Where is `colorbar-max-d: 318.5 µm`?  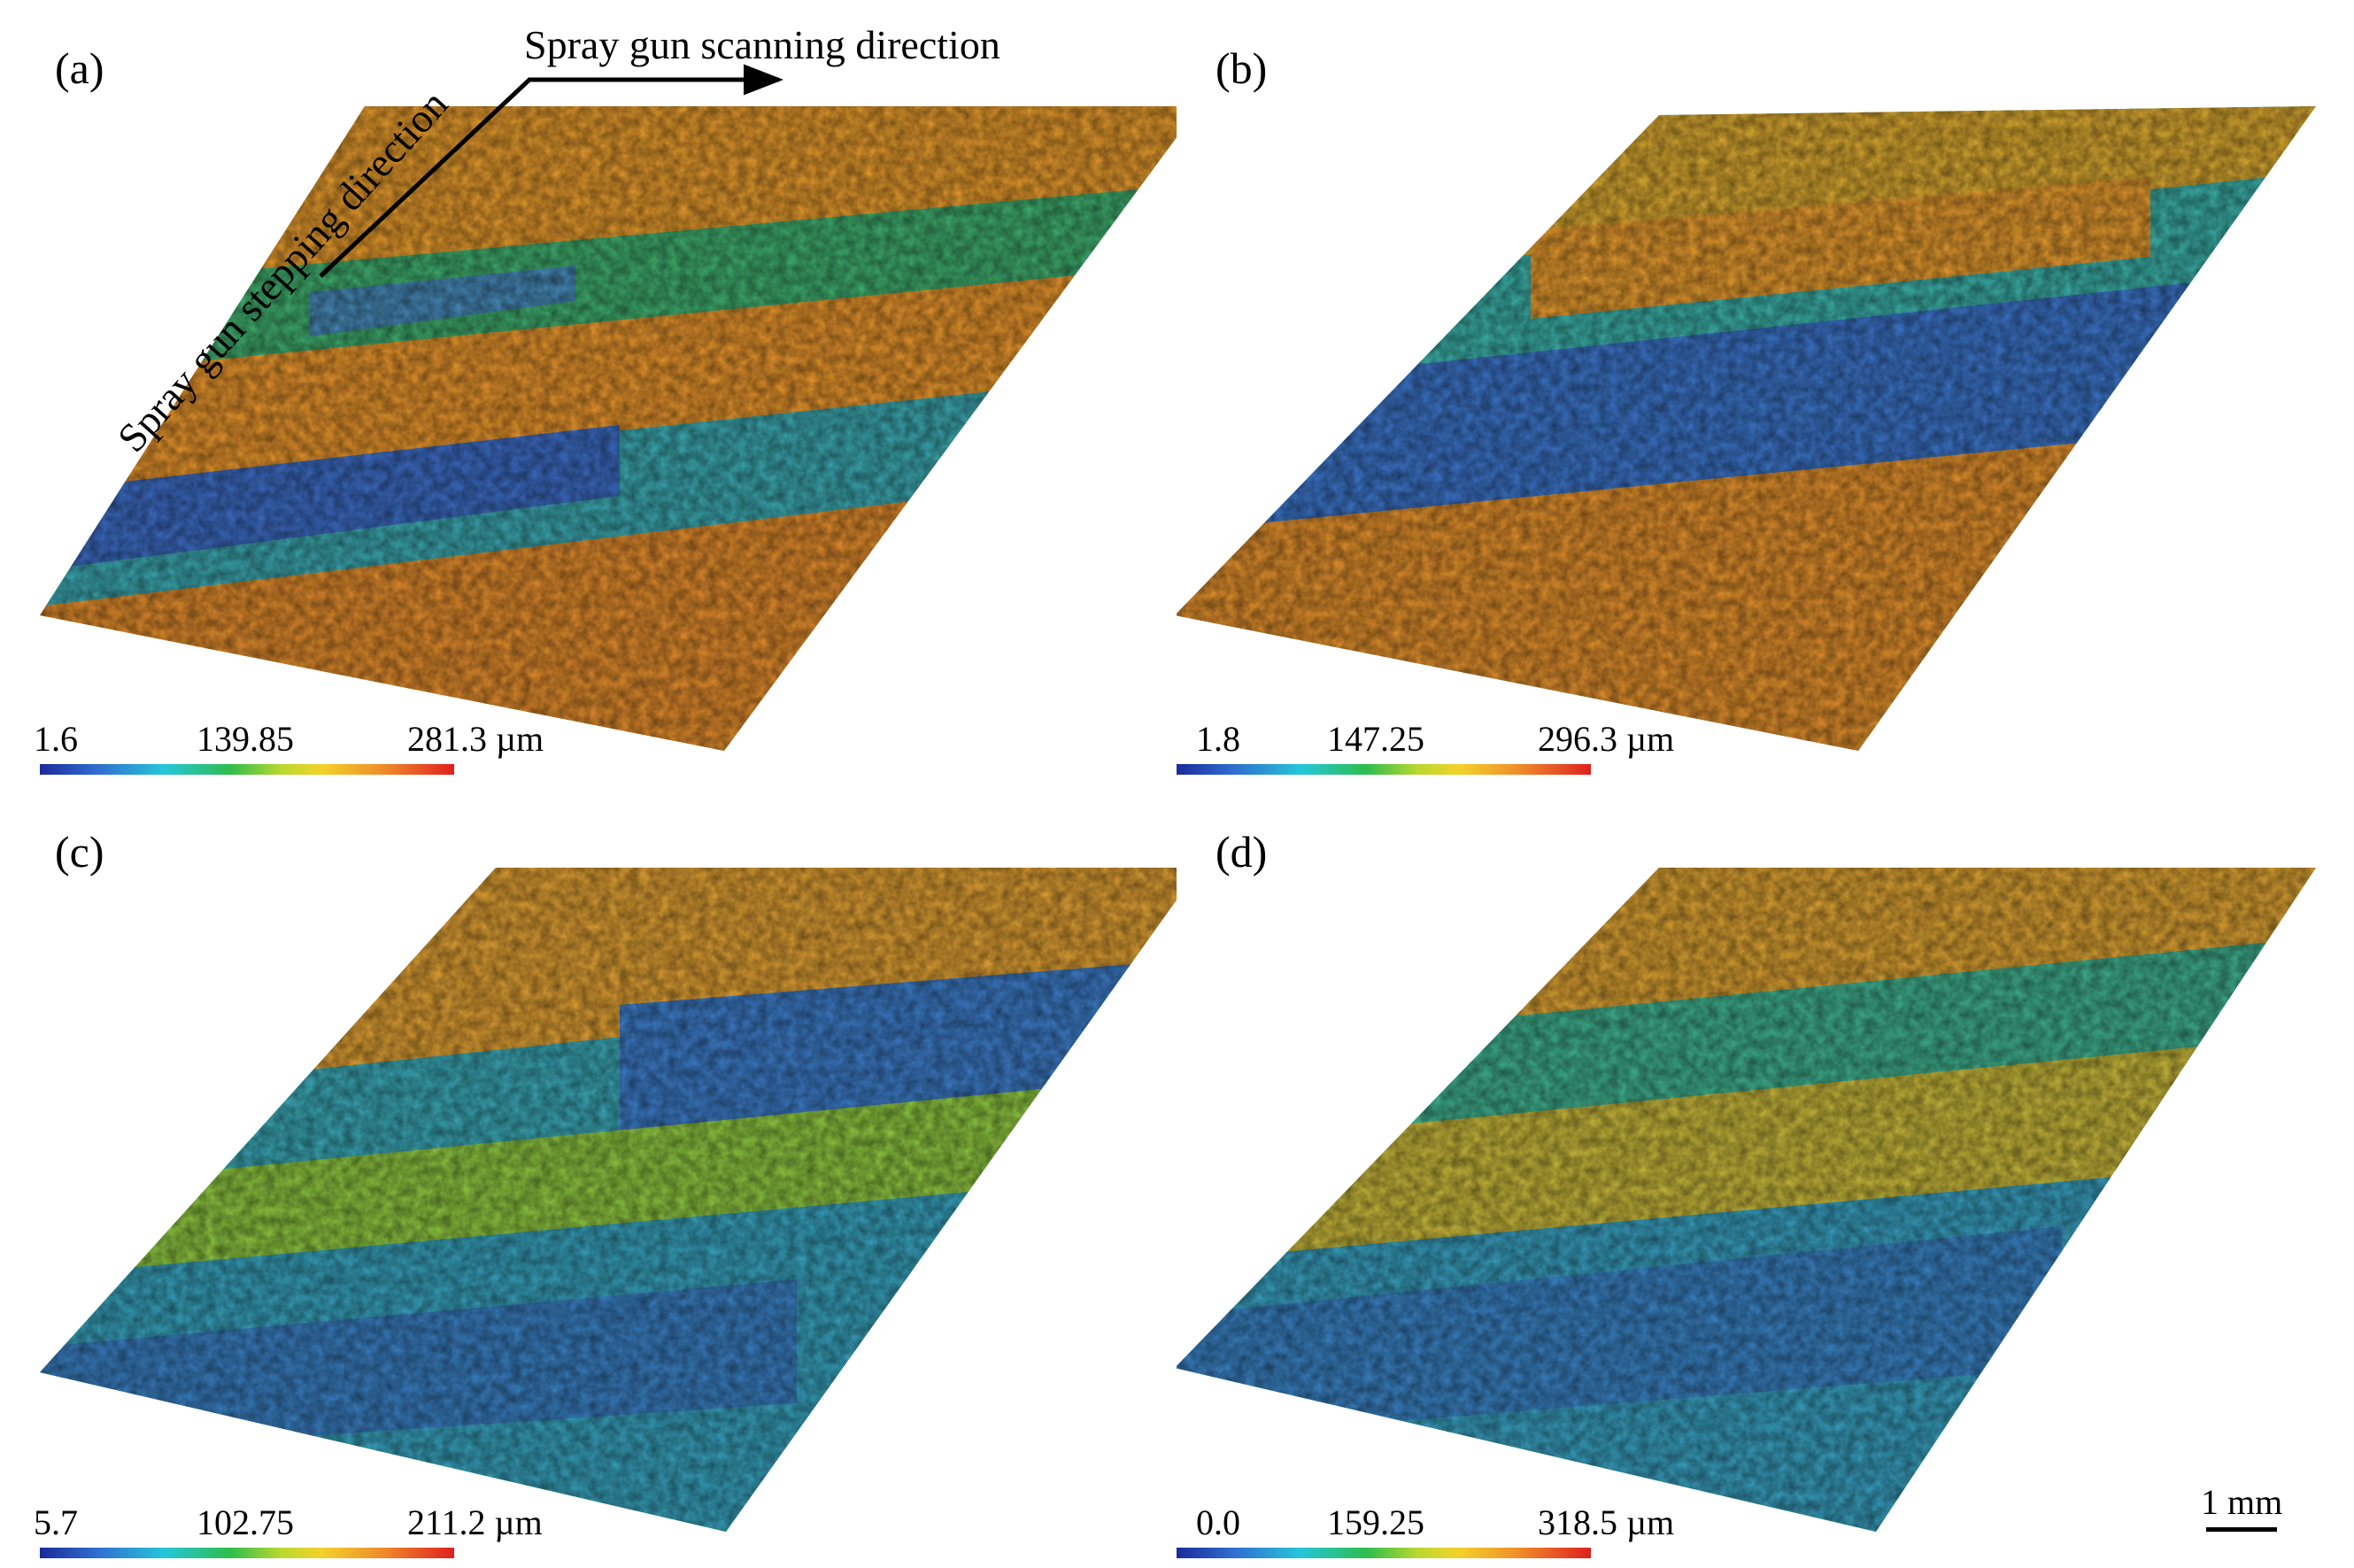 colorbar-max-d: 318.5 µm is located at coordinates (1606, 1522).